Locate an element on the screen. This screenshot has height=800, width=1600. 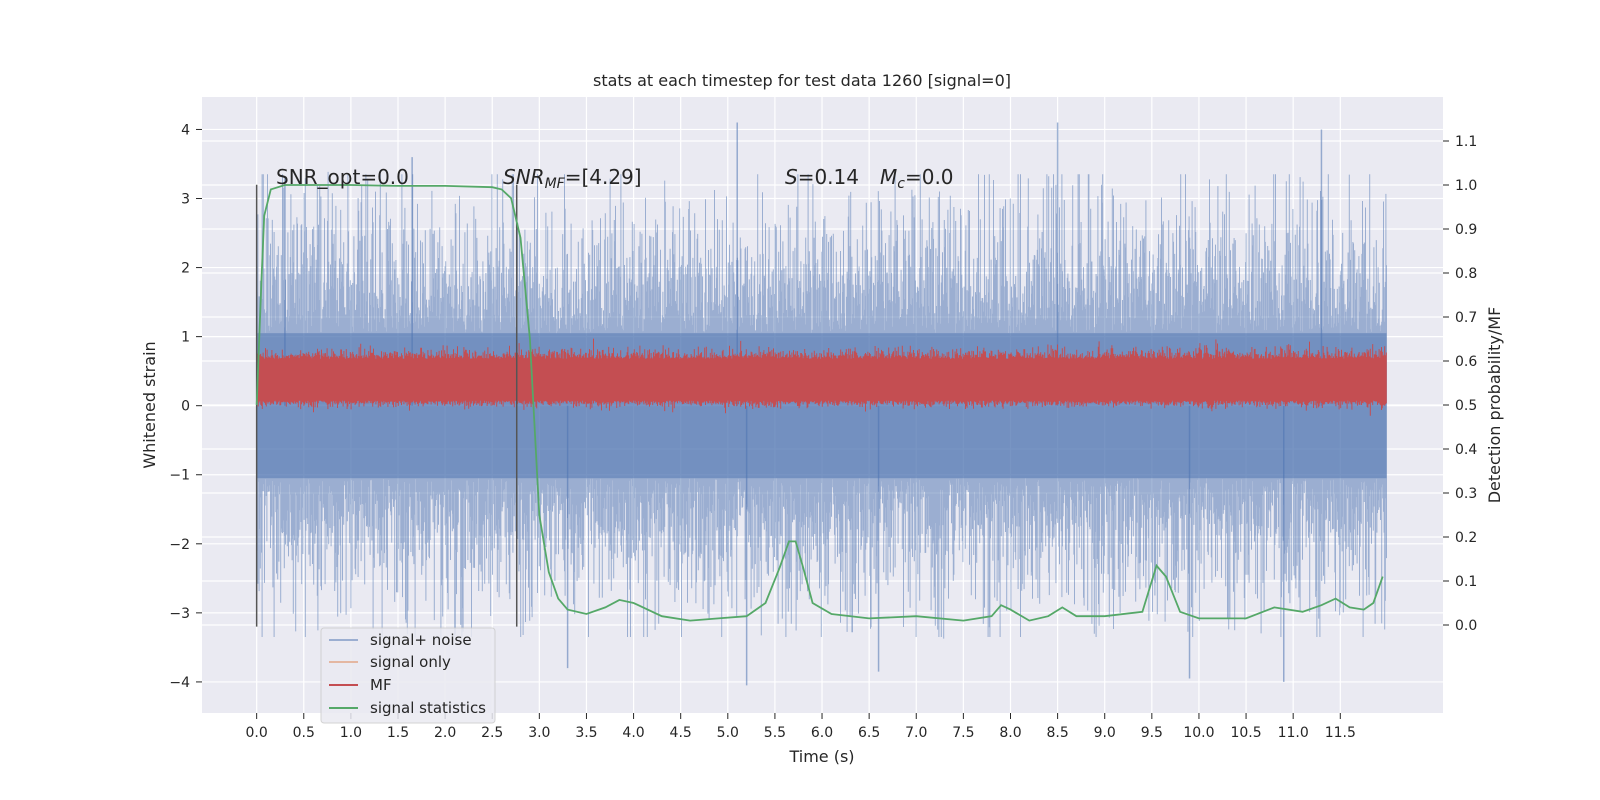
mc-name: M is located at coordinates (888, 177).